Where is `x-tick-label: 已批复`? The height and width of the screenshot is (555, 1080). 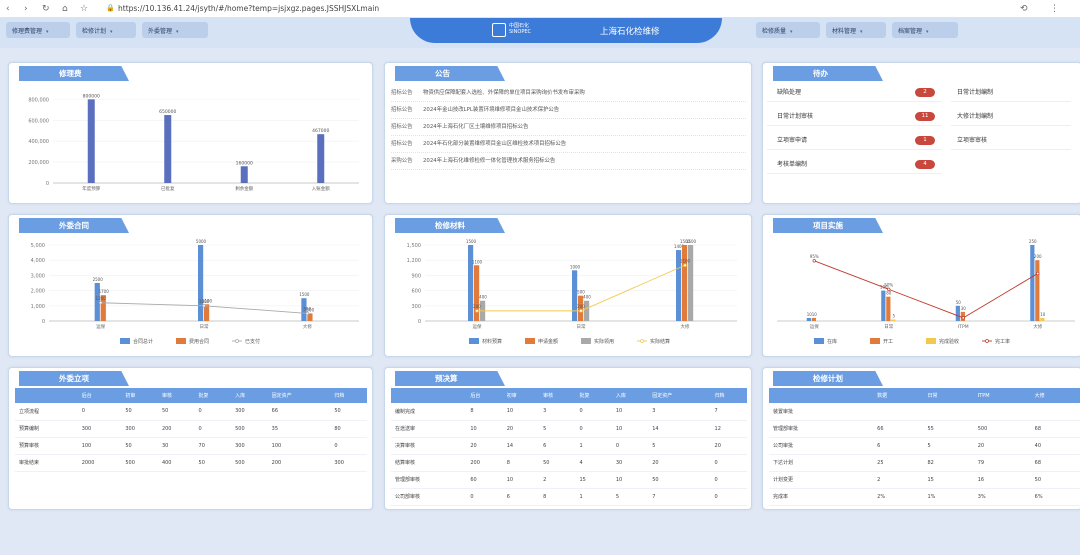 x-tick-label: 已批复 is located at coordinates (168, 188).